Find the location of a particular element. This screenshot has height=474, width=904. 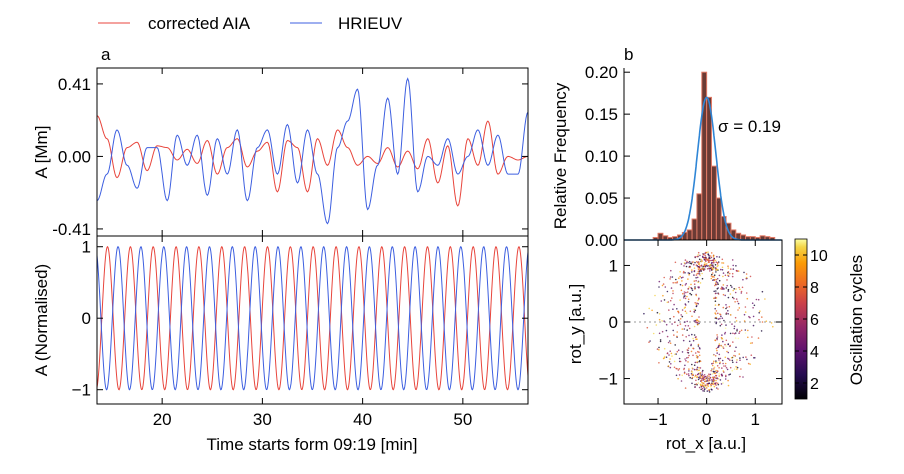

colorbar-ticks: 2 4 6 8 10 is located at coordinates (811, 320).